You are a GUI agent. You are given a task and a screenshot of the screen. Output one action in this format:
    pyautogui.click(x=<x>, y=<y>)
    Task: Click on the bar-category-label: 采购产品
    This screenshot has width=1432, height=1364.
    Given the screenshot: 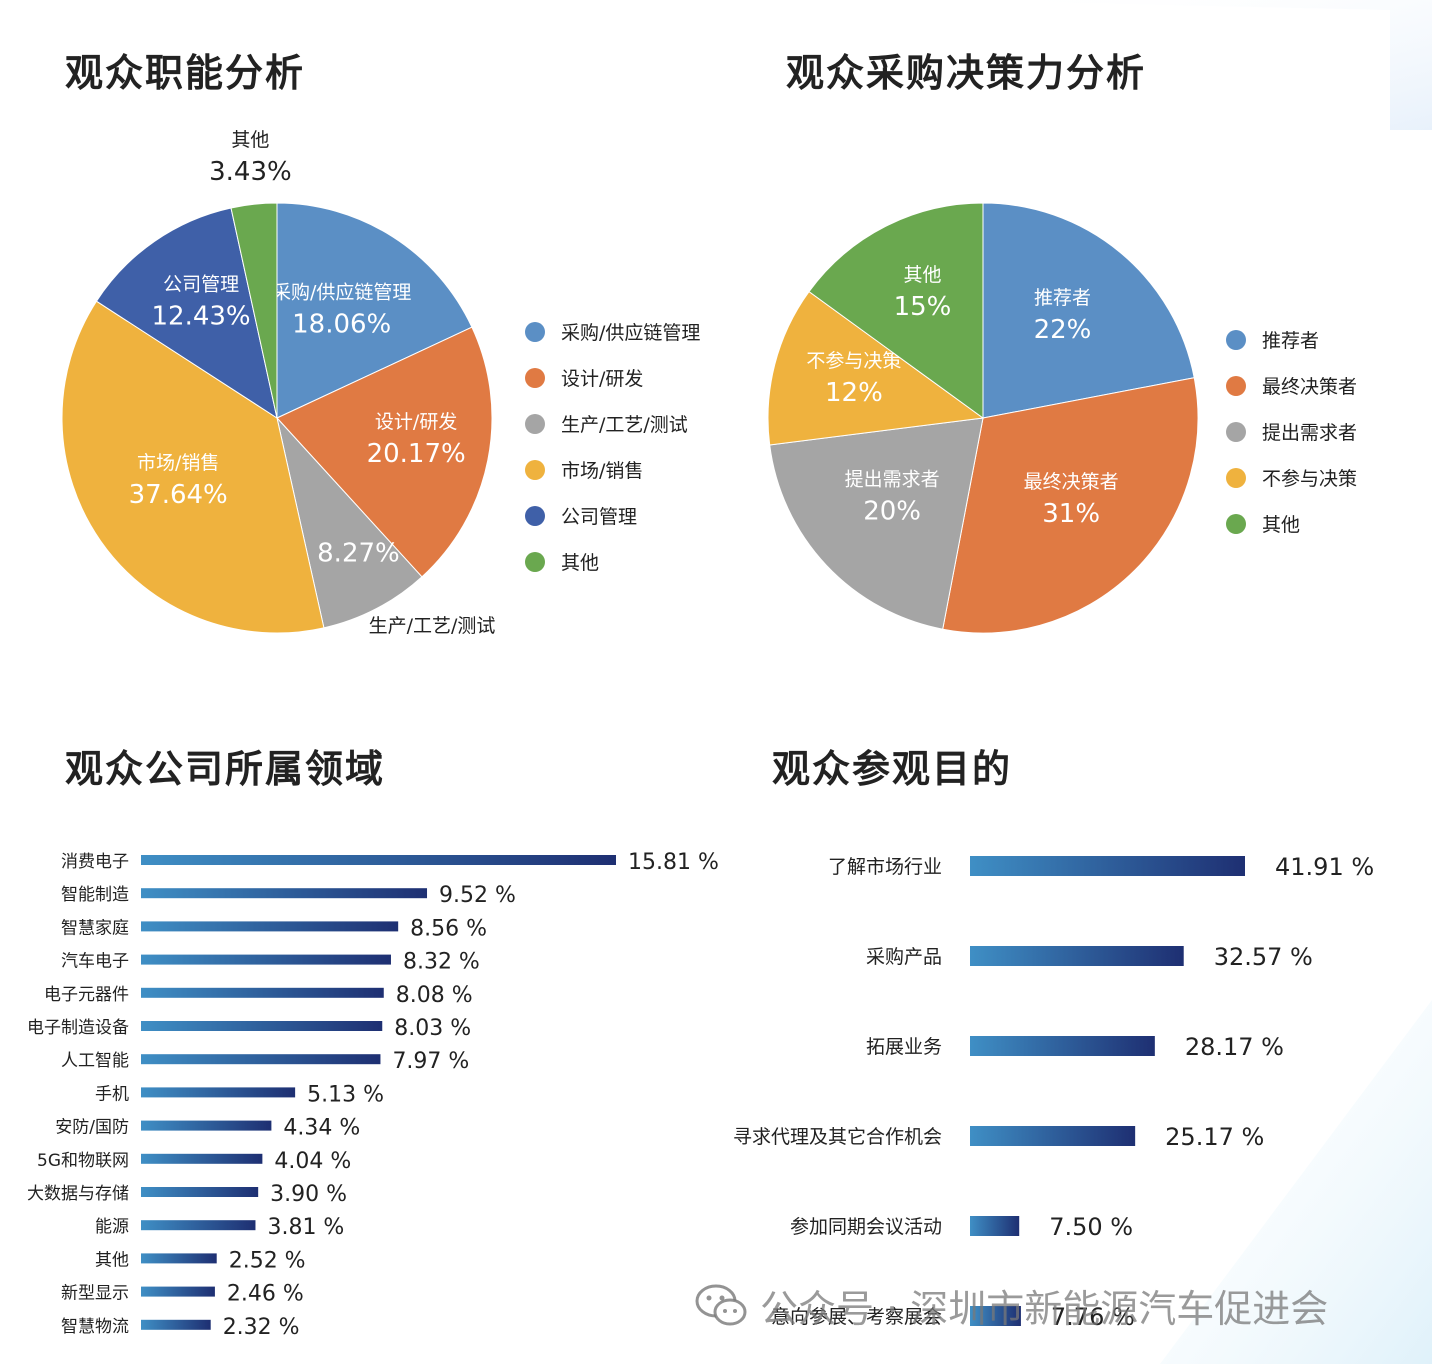 What is the action you would take?
    pyautogui.click(x=904, y=957)
    